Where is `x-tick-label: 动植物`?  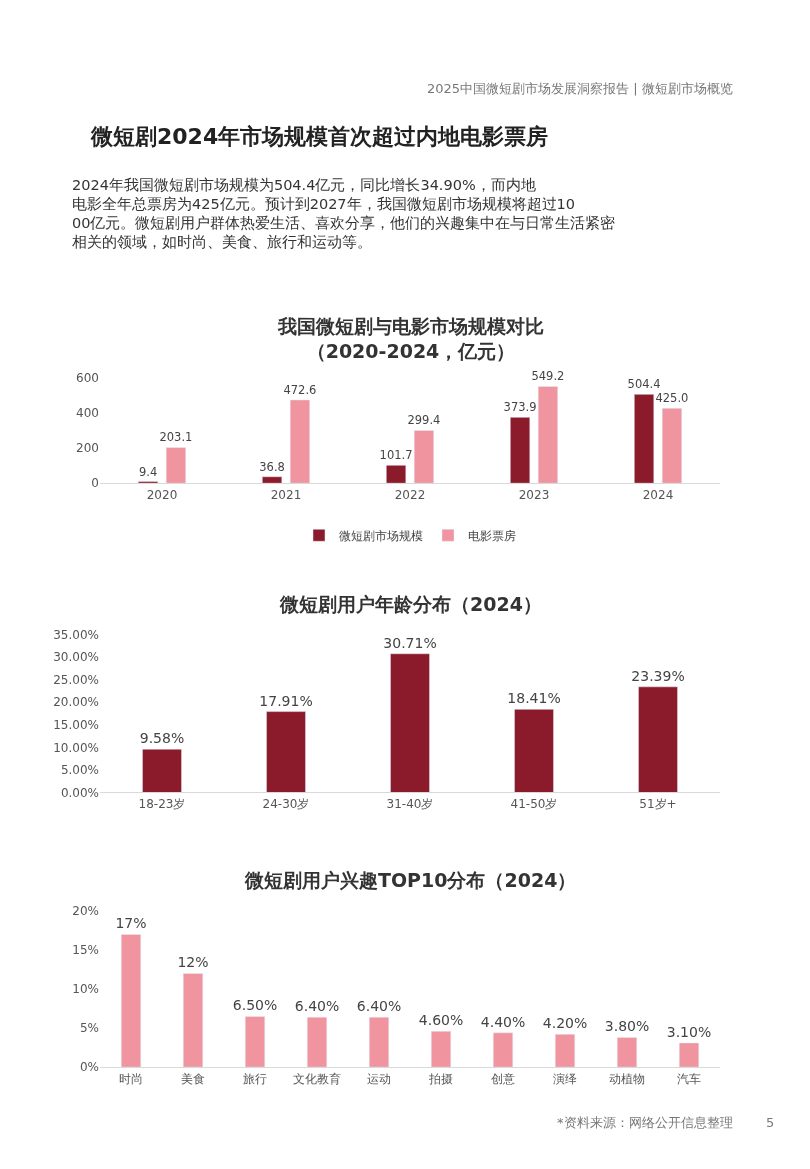 x-tick-label: 动植物 is located at coordinates (627, 1078).